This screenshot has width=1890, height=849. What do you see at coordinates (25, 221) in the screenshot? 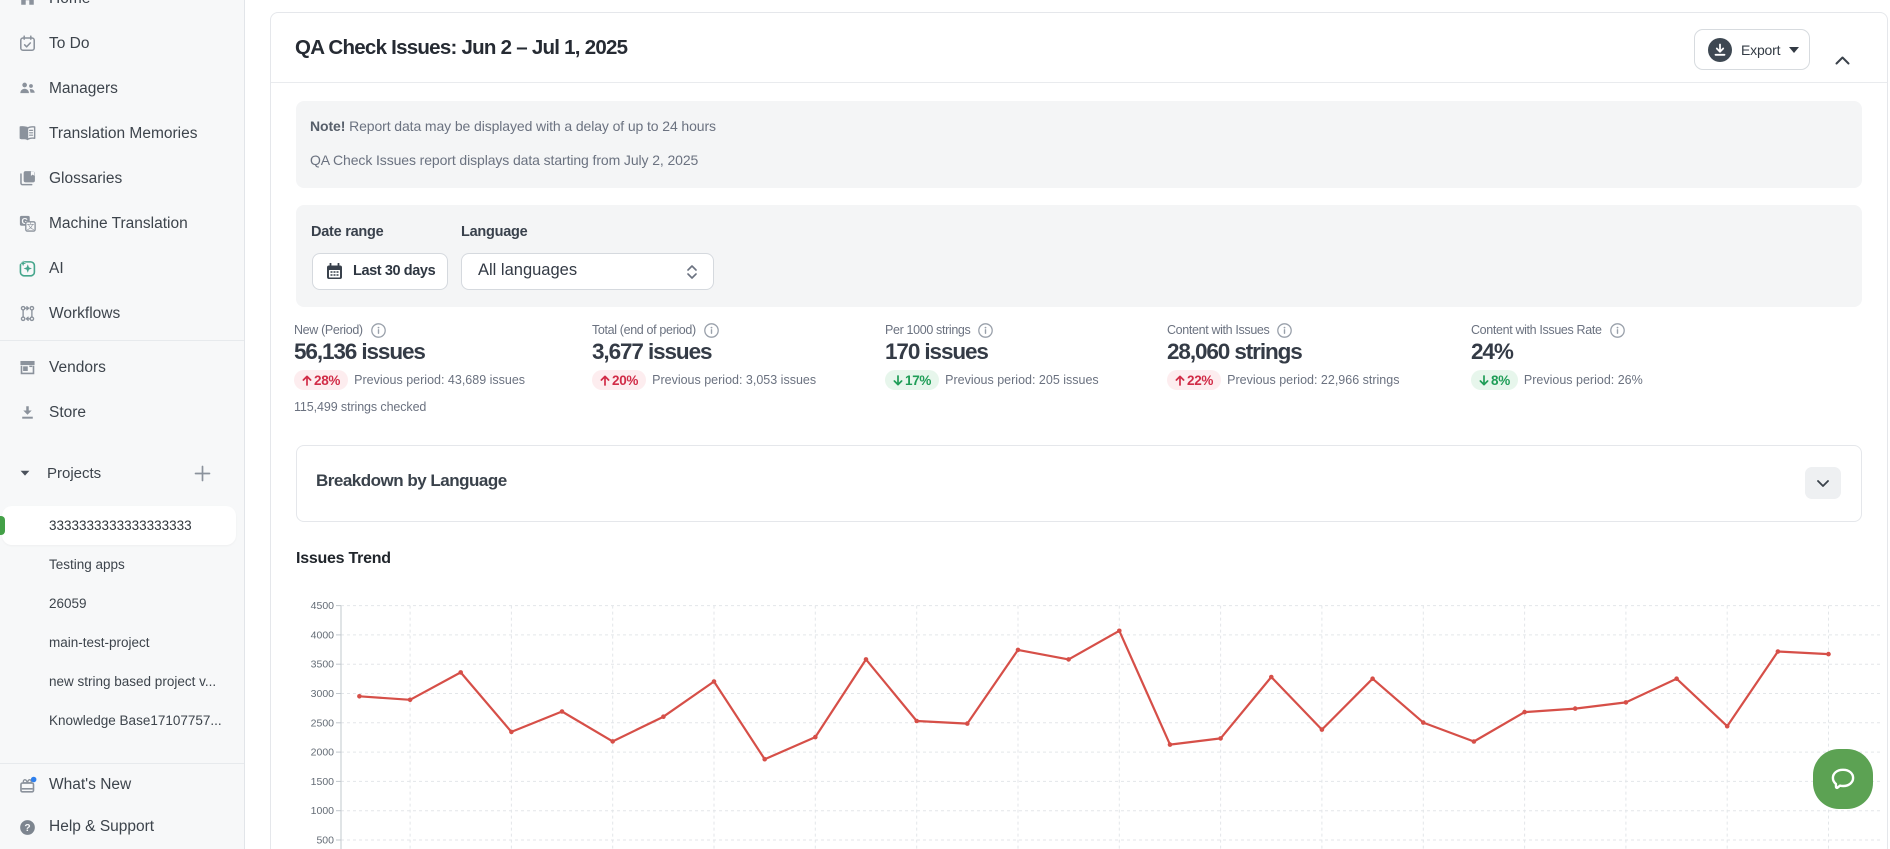
I see `svg-text: G` at bounding box center [25, 221].